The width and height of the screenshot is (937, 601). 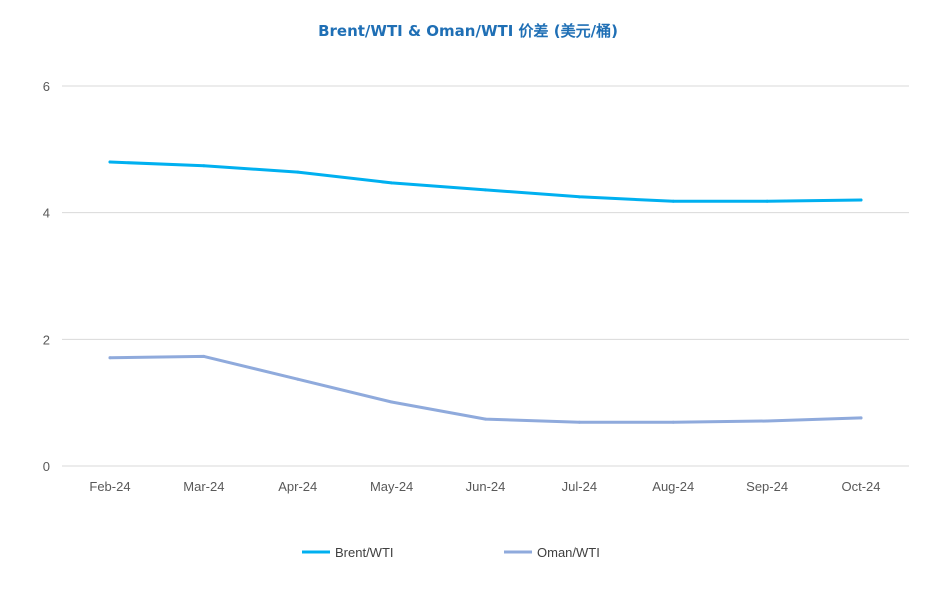 I want to click on legend: Brent/WTI Oman/WTI, so click(x=451, y=552).